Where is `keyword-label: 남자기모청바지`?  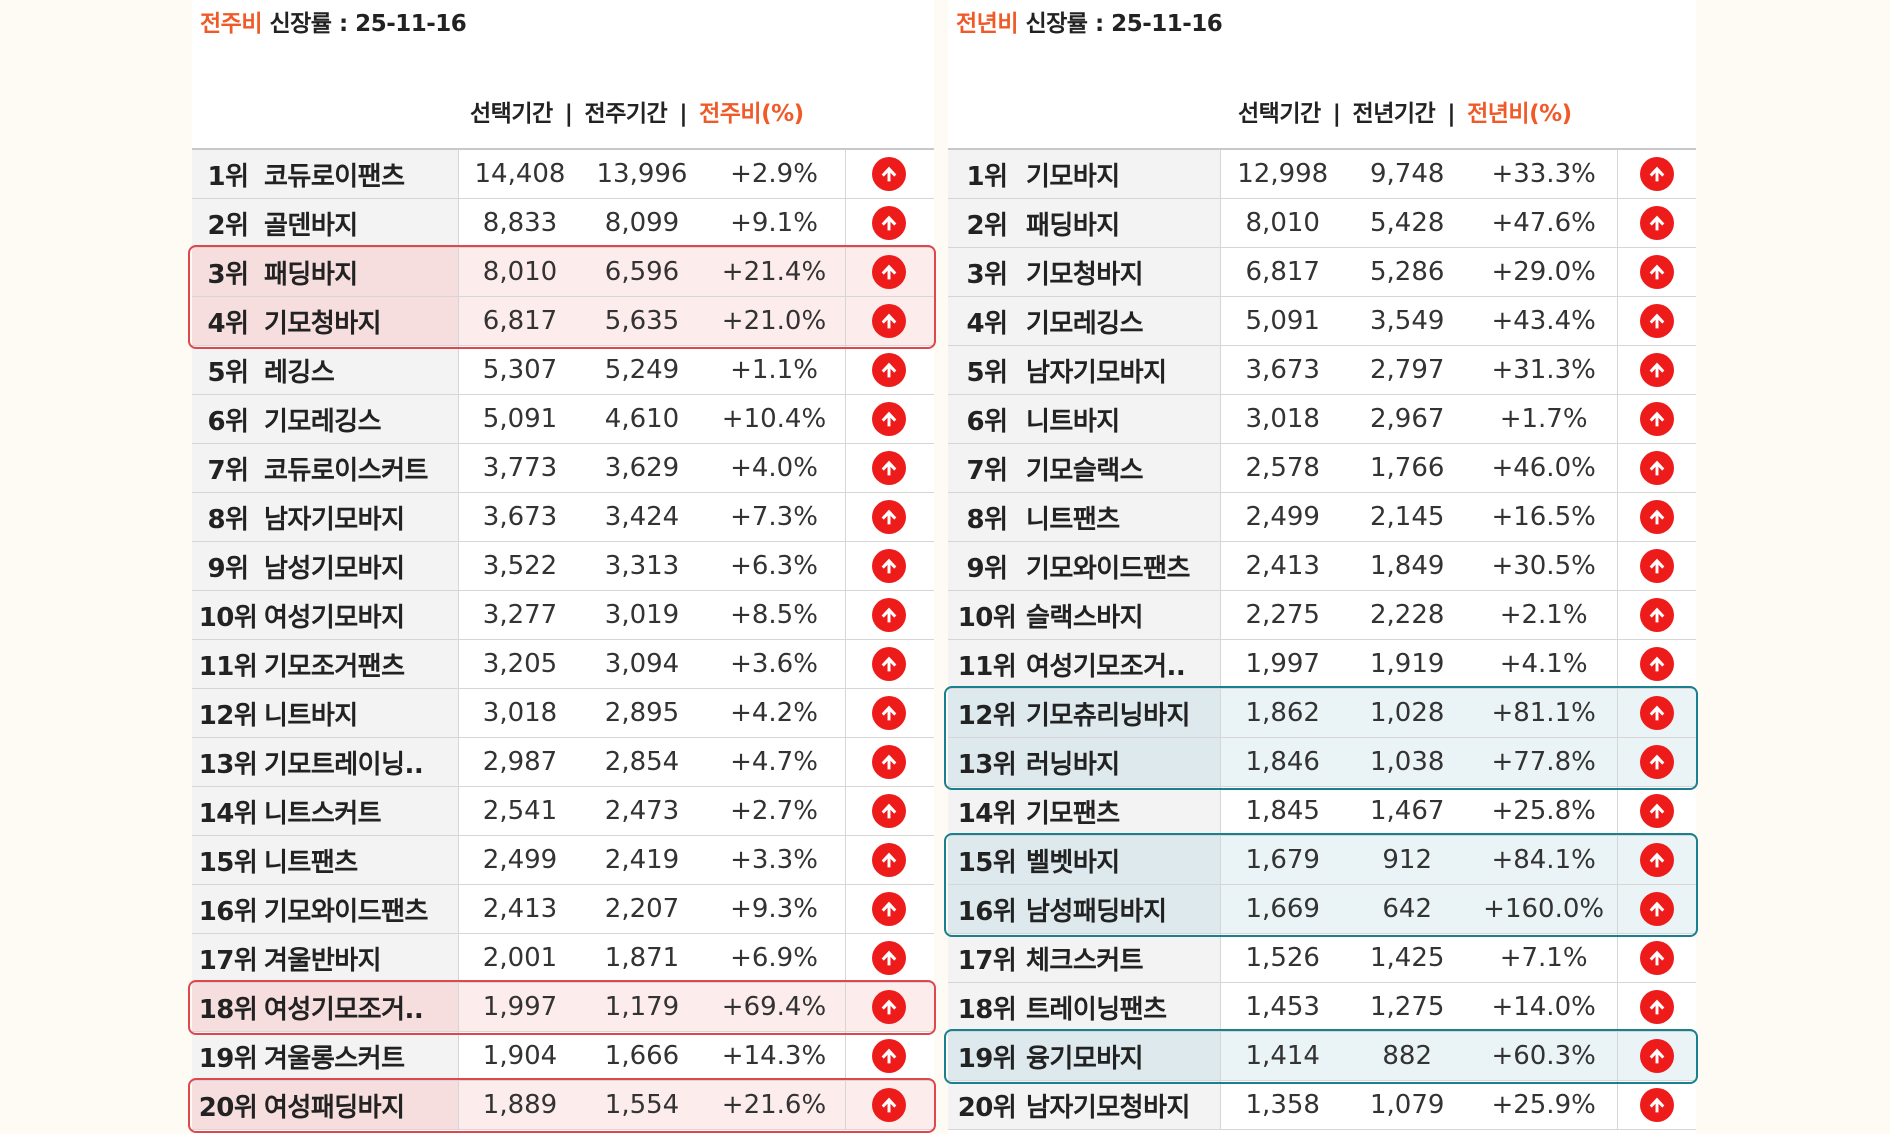 keyword-label: 남자기모청바지 is located at coordinates (1108, 1107).